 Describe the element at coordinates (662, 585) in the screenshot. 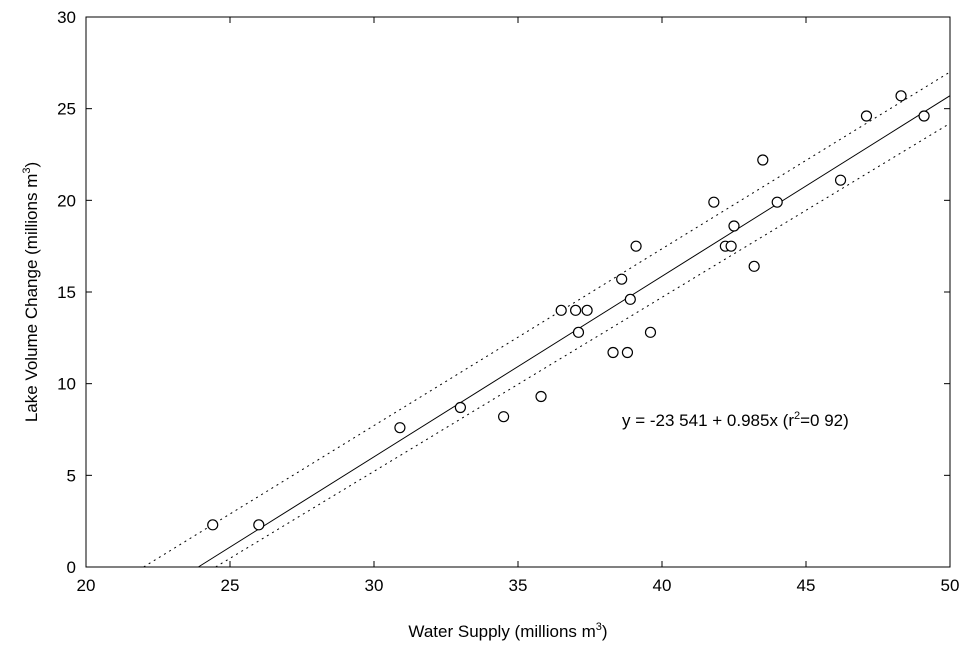

I see `x-tick-label: 40` at that location.